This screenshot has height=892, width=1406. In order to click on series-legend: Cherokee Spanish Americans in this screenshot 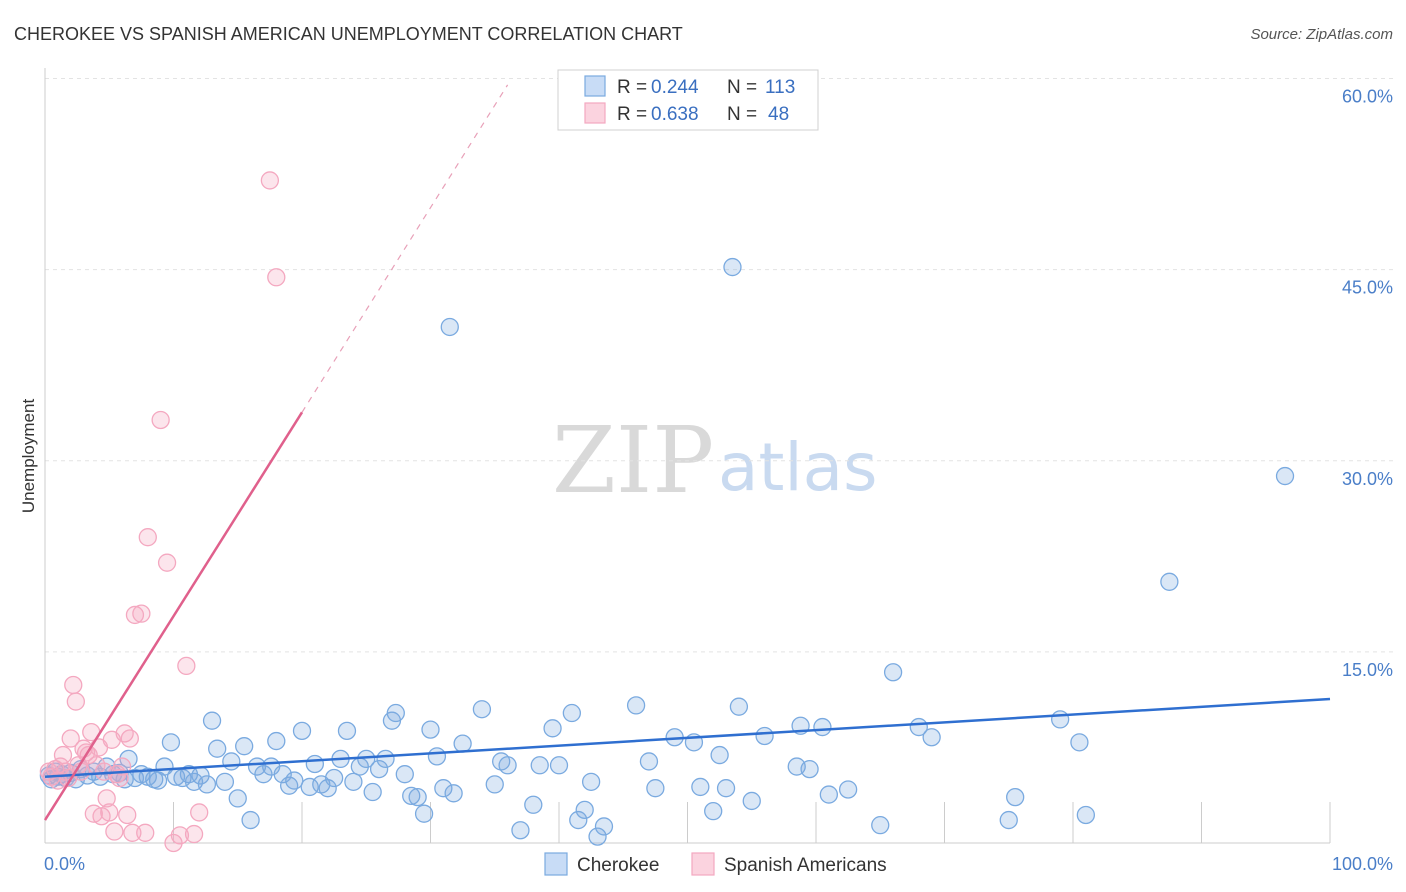, I will do `click(715, 864)`.